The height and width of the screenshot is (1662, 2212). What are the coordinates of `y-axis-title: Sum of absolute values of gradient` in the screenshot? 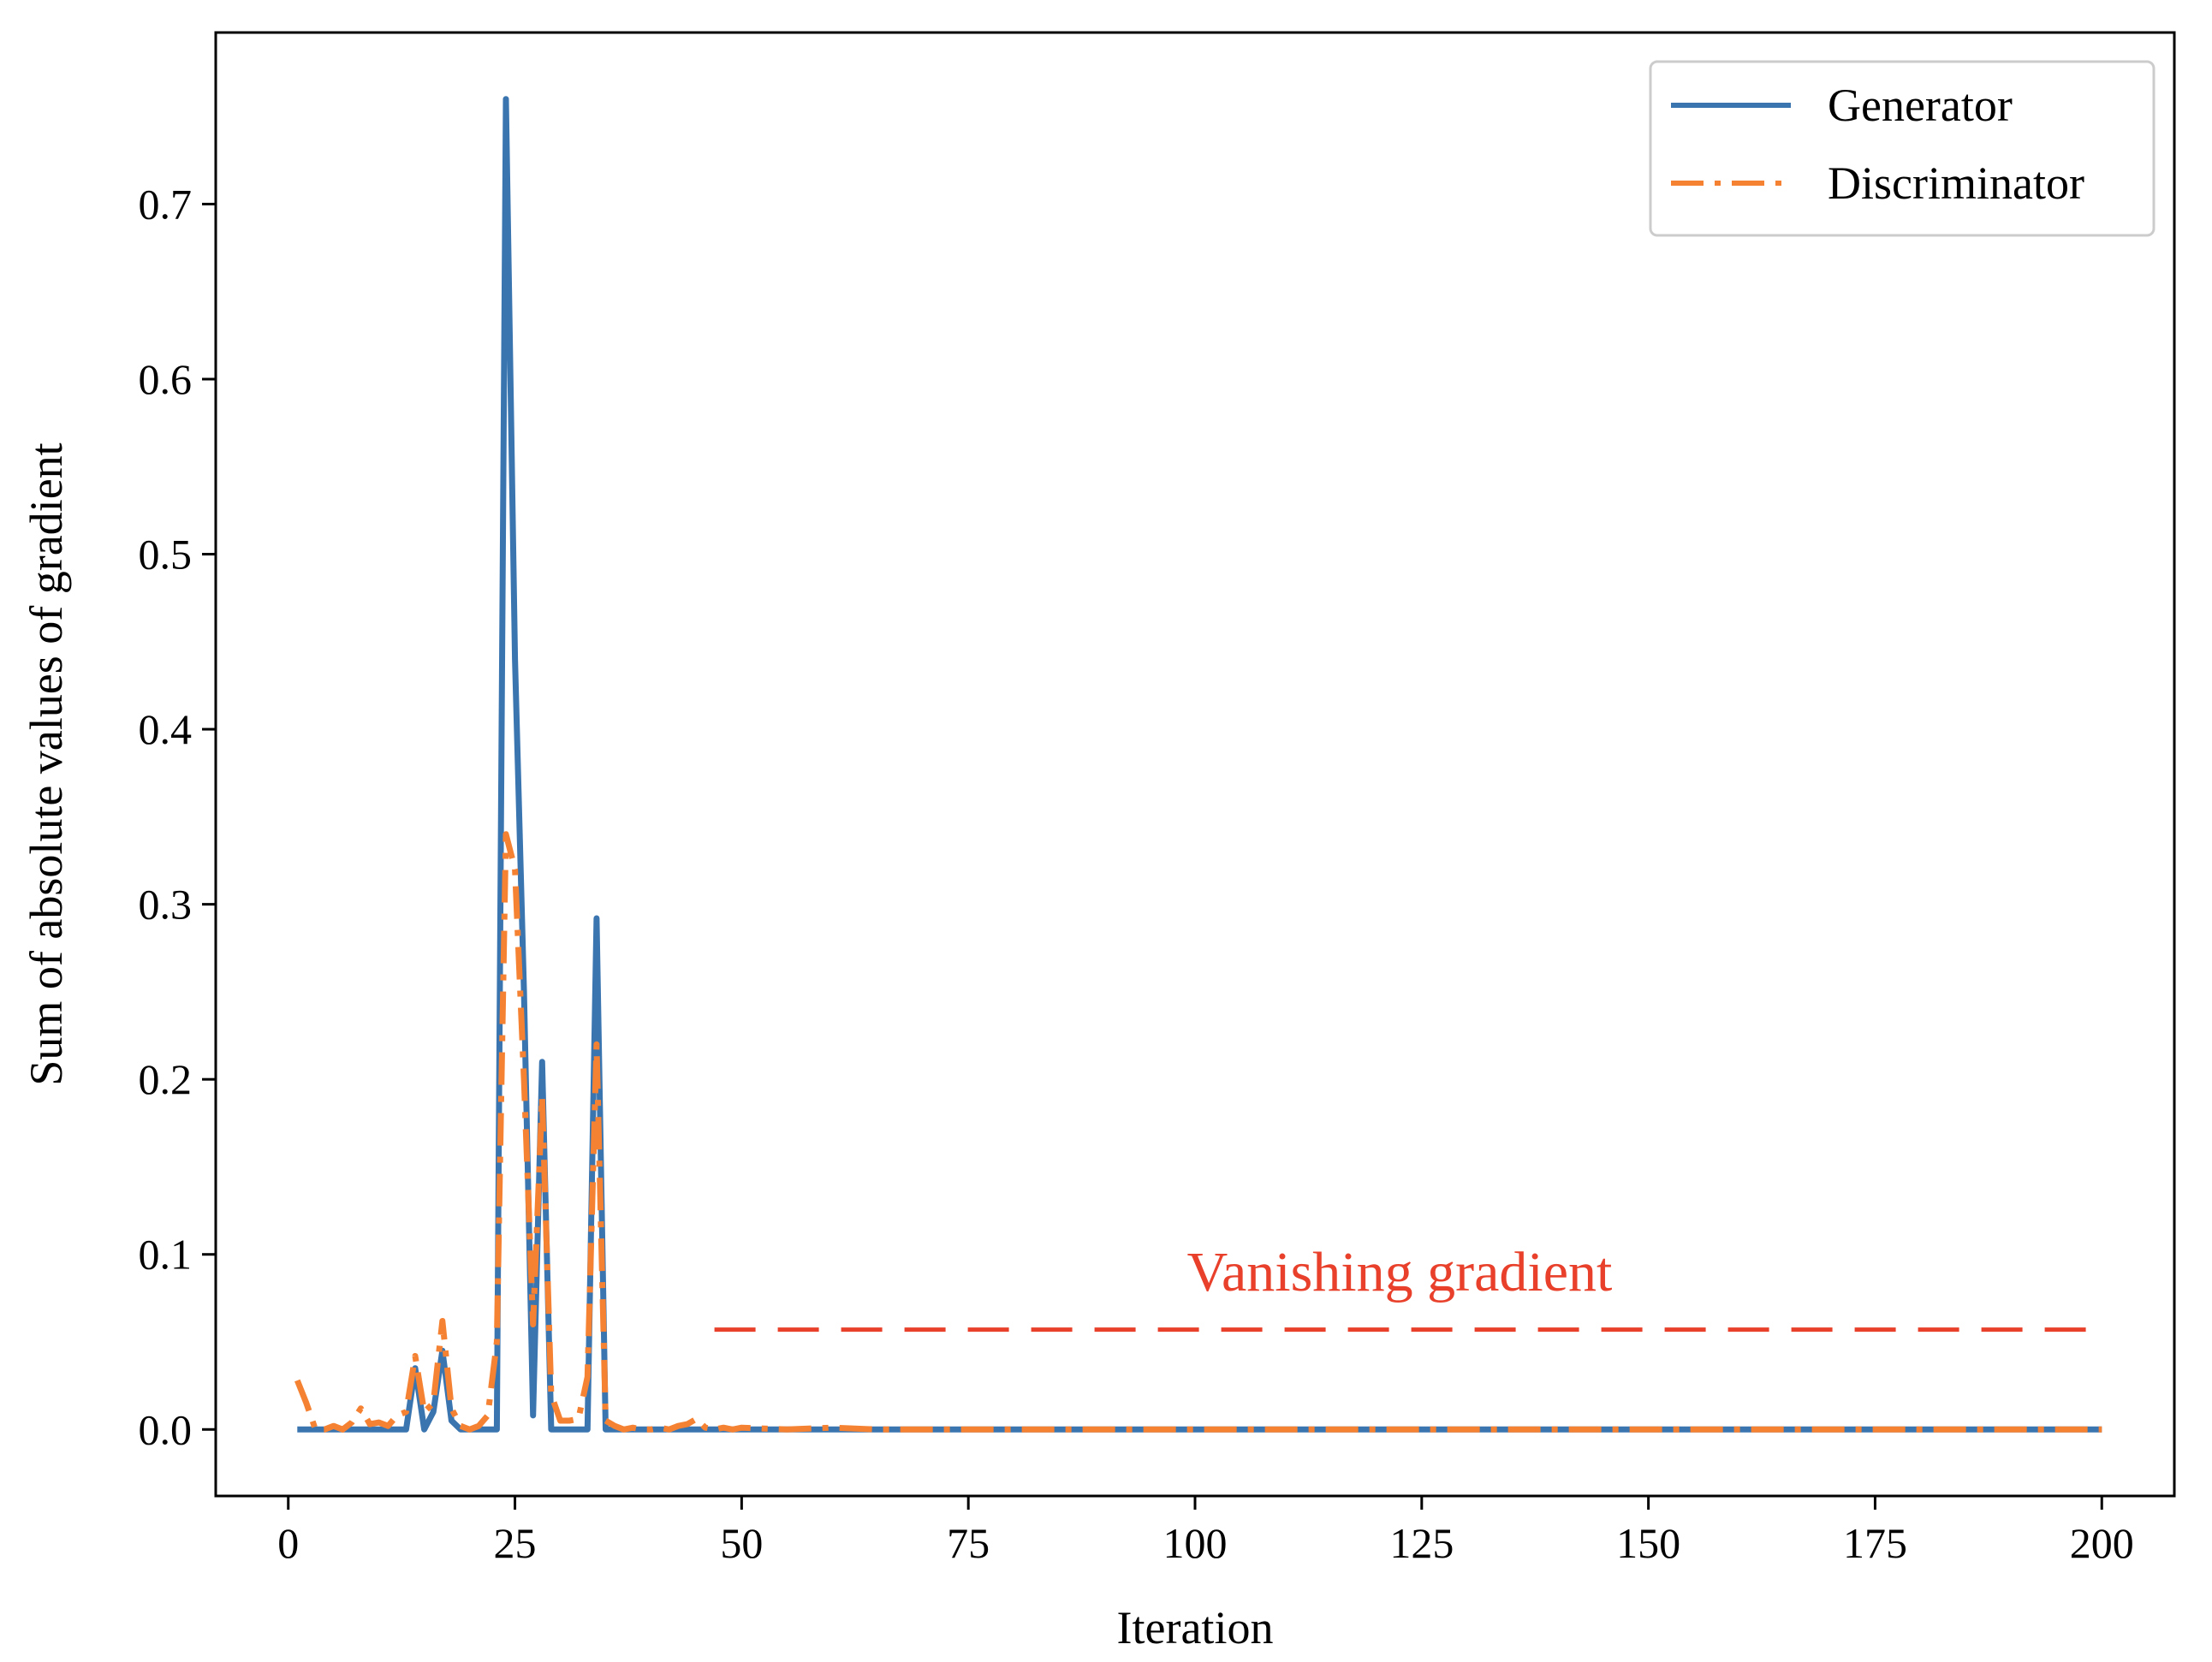 It's located at (46, 763).